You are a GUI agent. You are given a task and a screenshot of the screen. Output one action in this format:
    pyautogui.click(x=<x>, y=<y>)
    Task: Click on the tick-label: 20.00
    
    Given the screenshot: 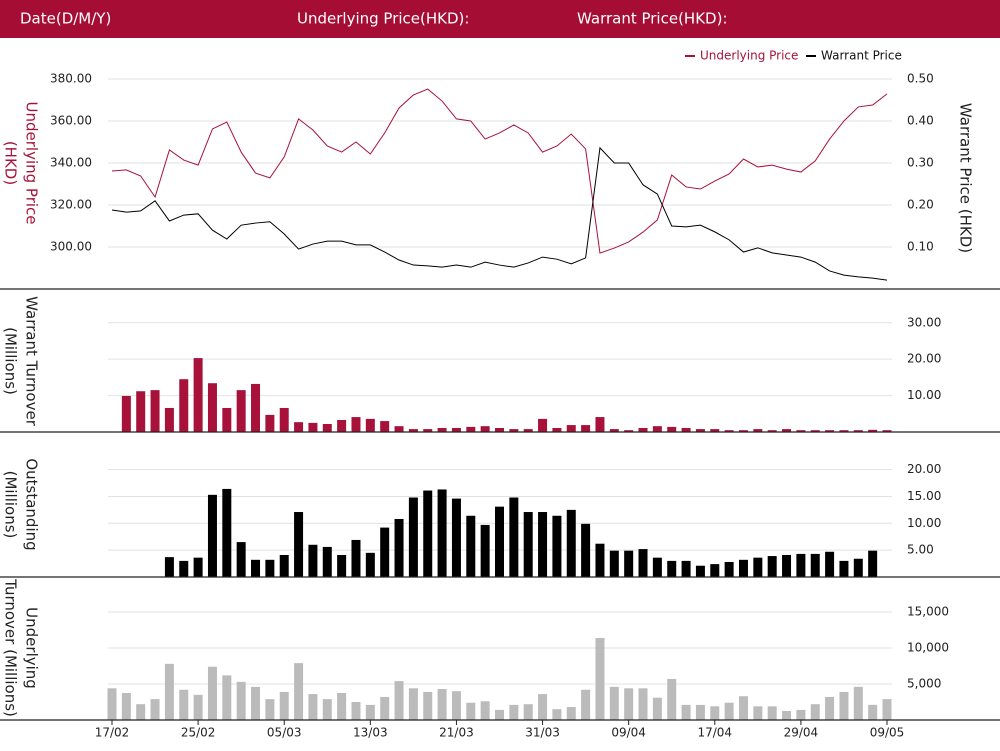 What is the action you would take?
    pyautogui.click(x=924, y=469)
    